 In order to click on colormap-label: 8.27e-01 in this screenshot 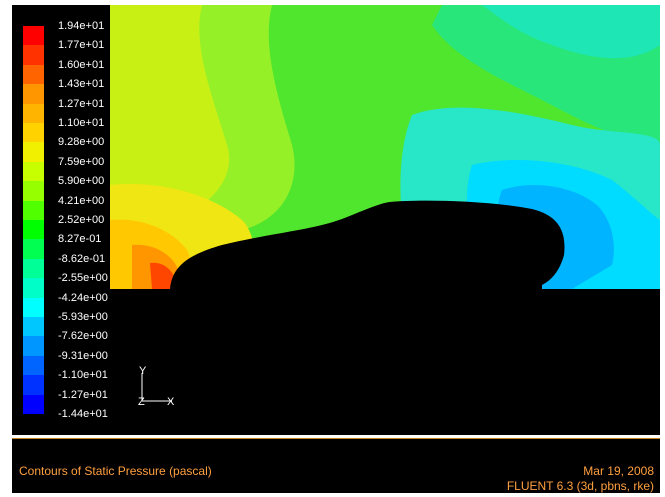, I will do `click(80, 239)`.